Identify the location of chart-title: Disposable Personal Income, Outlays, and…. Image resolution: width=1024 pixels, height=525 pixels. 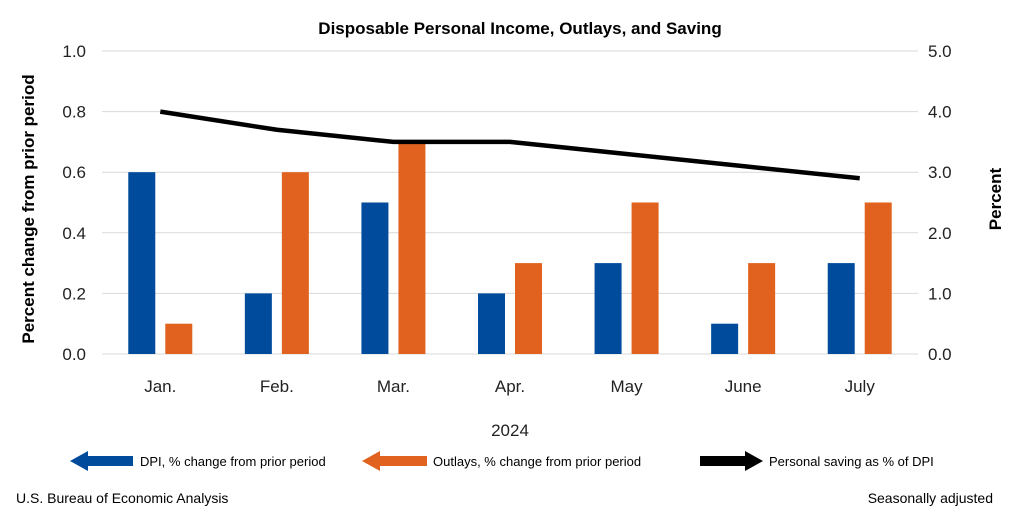
(519, 28).